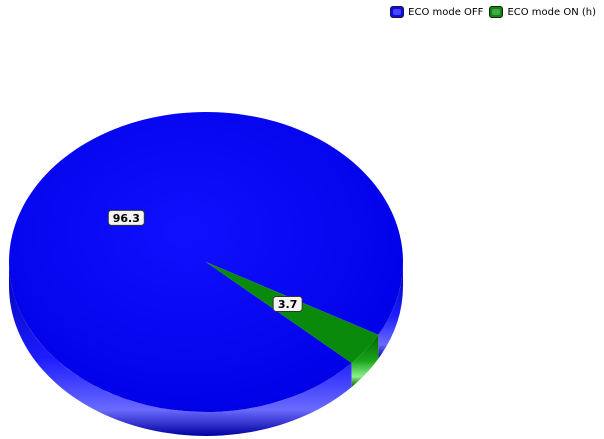 This screenshot has height=439, width=604. I want to click on svg-text: 96.3, so click(126, 218).